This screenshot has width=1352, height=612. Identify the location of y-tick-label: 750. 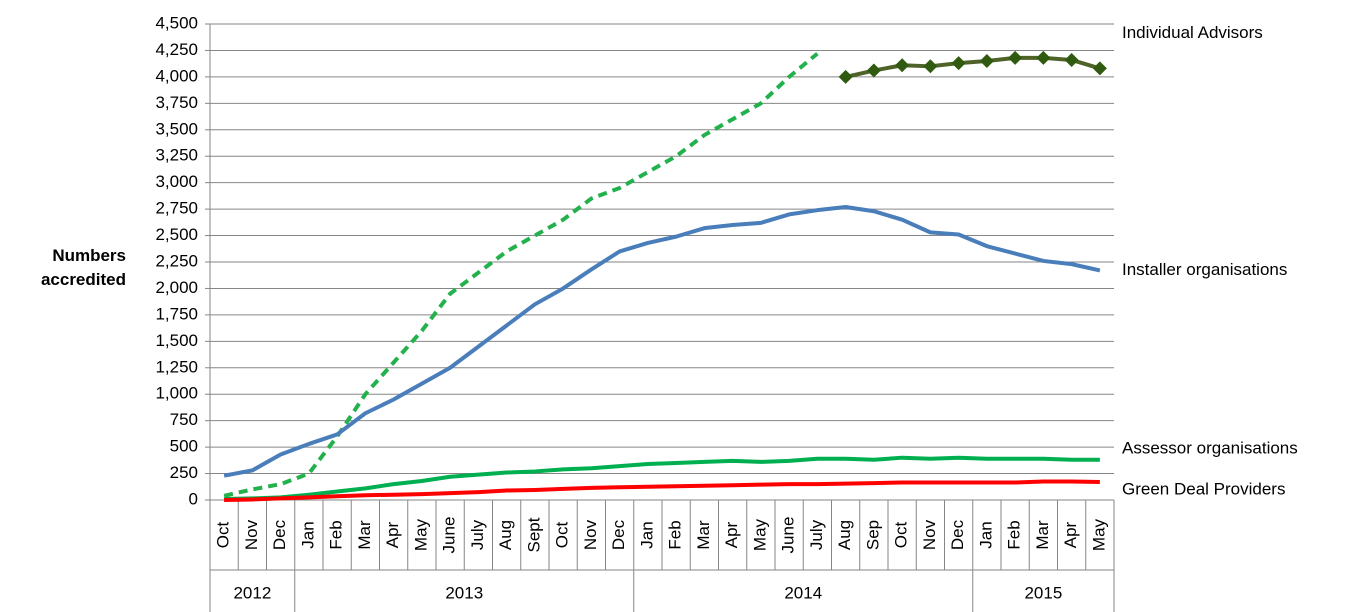
(184, 419).